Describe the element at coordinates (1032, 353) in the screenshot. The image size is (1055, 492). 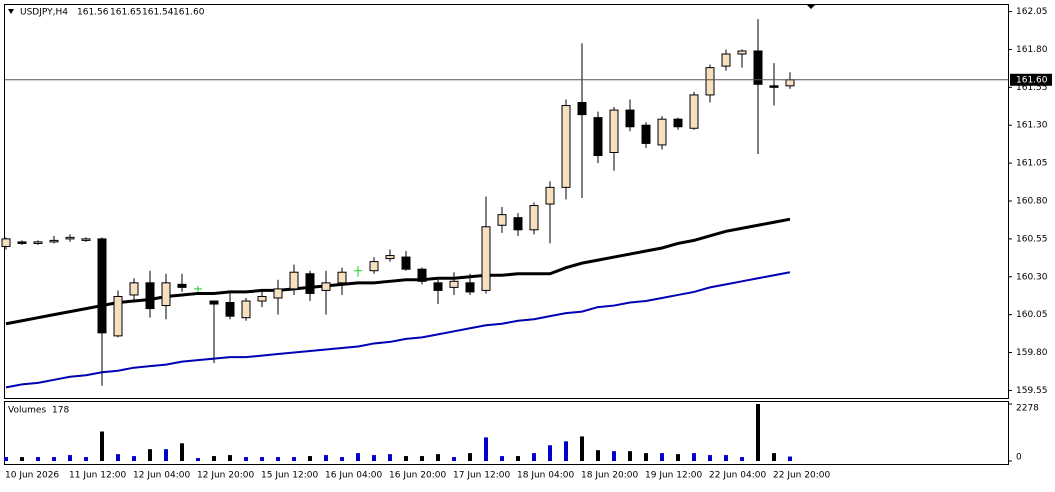
I see `y-tick-label: 159.80` at that location.